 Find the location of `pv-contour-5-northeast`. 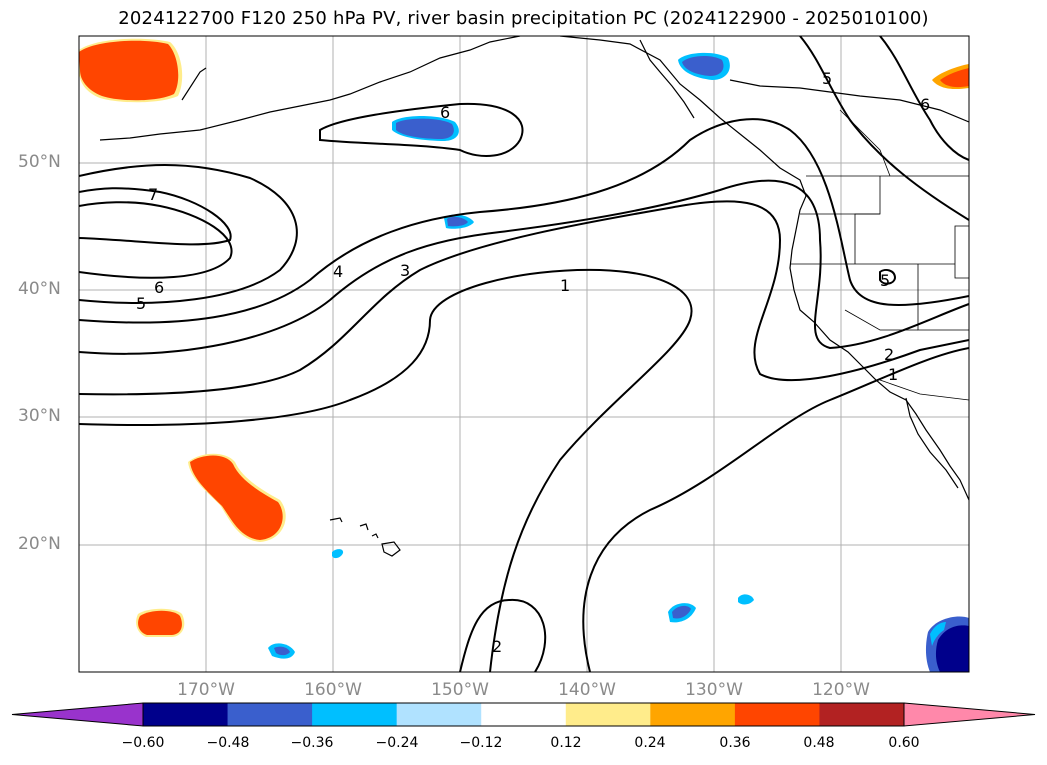

pv-contour-5-northeast is located at coordinates (884, 128).